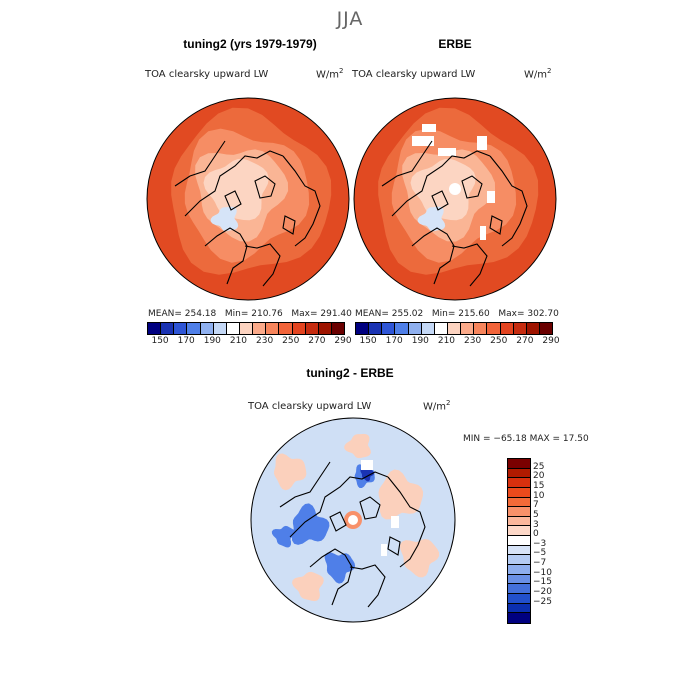  What do you see at coordinates (540, 563) in the screenshot?
I see `diff-colorbar-tick-label: −7` at bounding box center [540, 563].